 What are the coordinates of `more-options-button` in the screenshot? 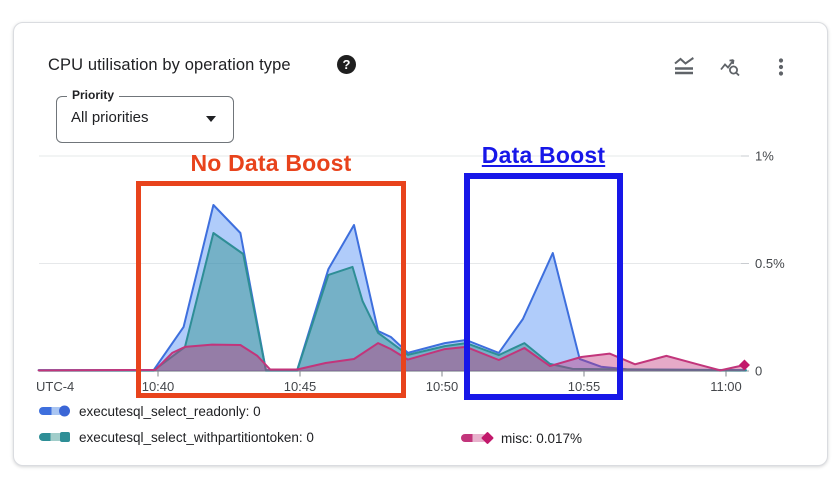 It's located at (781, 67).